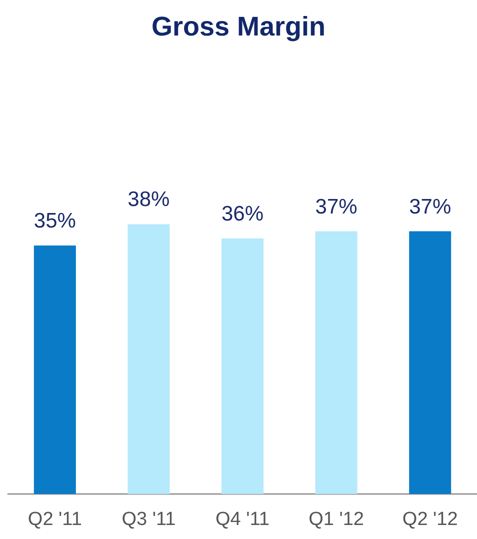 This screenshot has height=539, width=477. I want to click on data-label: 38%, so click(149, 200).